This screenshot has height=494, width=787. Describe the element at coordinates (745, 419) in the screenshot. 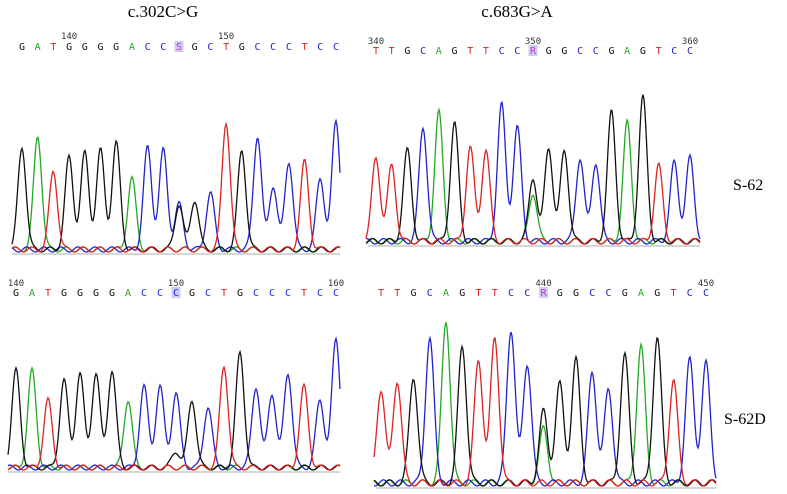

I see `sample-label-bottom: S-62D` at that location.